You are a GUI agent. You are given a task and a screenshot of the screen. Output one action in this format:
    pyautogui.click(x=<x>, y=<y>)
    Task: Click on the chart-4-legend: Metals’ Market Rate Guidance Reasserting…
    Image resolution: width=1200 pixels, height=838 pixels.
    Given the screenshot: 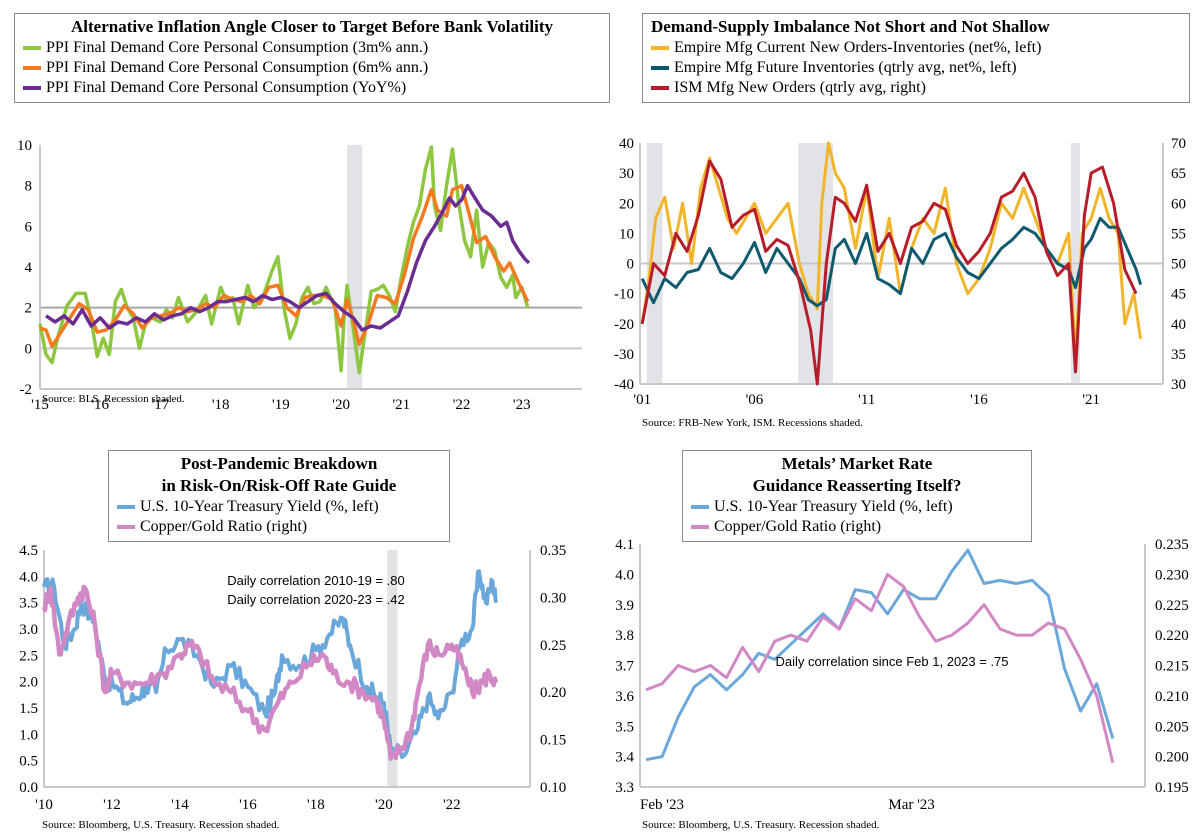 What is the action you would take?
    pyautogui.click(x=857, y=496)
    